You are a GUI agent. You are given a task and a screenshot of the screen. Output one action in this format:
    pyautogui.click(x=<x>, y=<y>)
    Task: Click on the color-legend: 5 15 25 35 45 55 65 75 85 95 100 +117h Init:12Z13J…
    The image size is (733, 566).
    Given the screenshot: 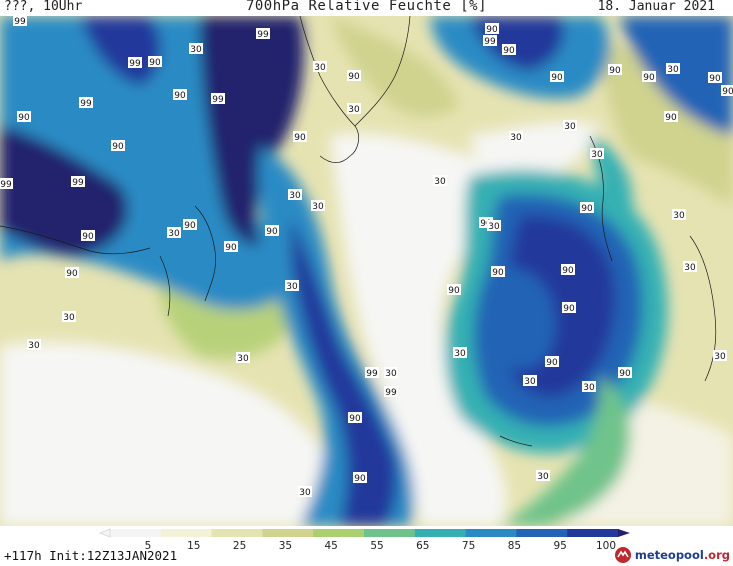 What is the action you would take?
    pyautogui.click(x=366, y=546)
    